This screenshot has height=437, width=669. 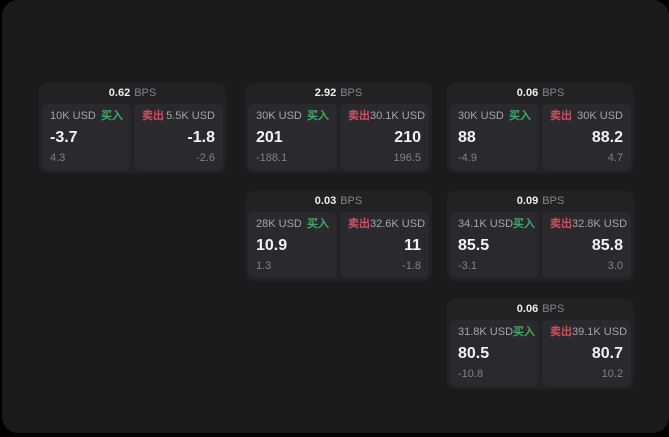 I want to click on buy-delta: 1.3, so click(x=264, y=266).